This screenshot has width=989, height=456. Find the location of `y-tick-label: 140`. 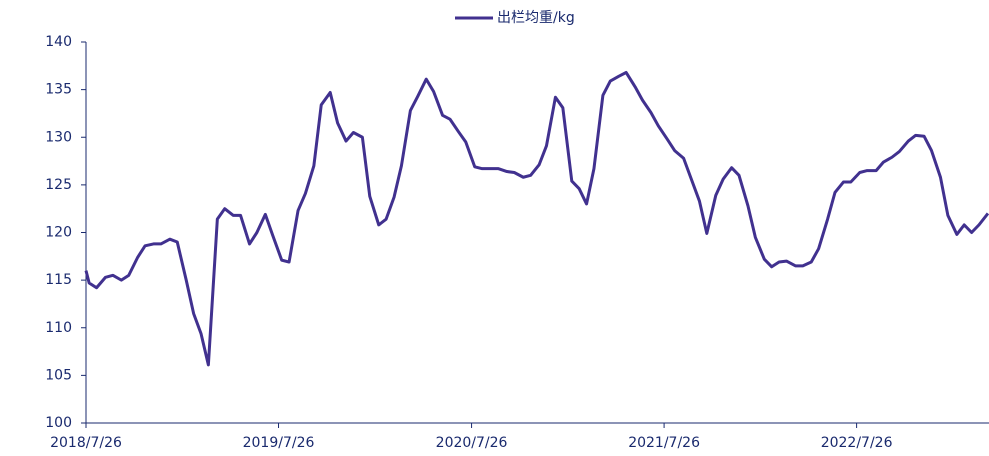

y-tick-label: 140 is located at coordinates (58, 42).